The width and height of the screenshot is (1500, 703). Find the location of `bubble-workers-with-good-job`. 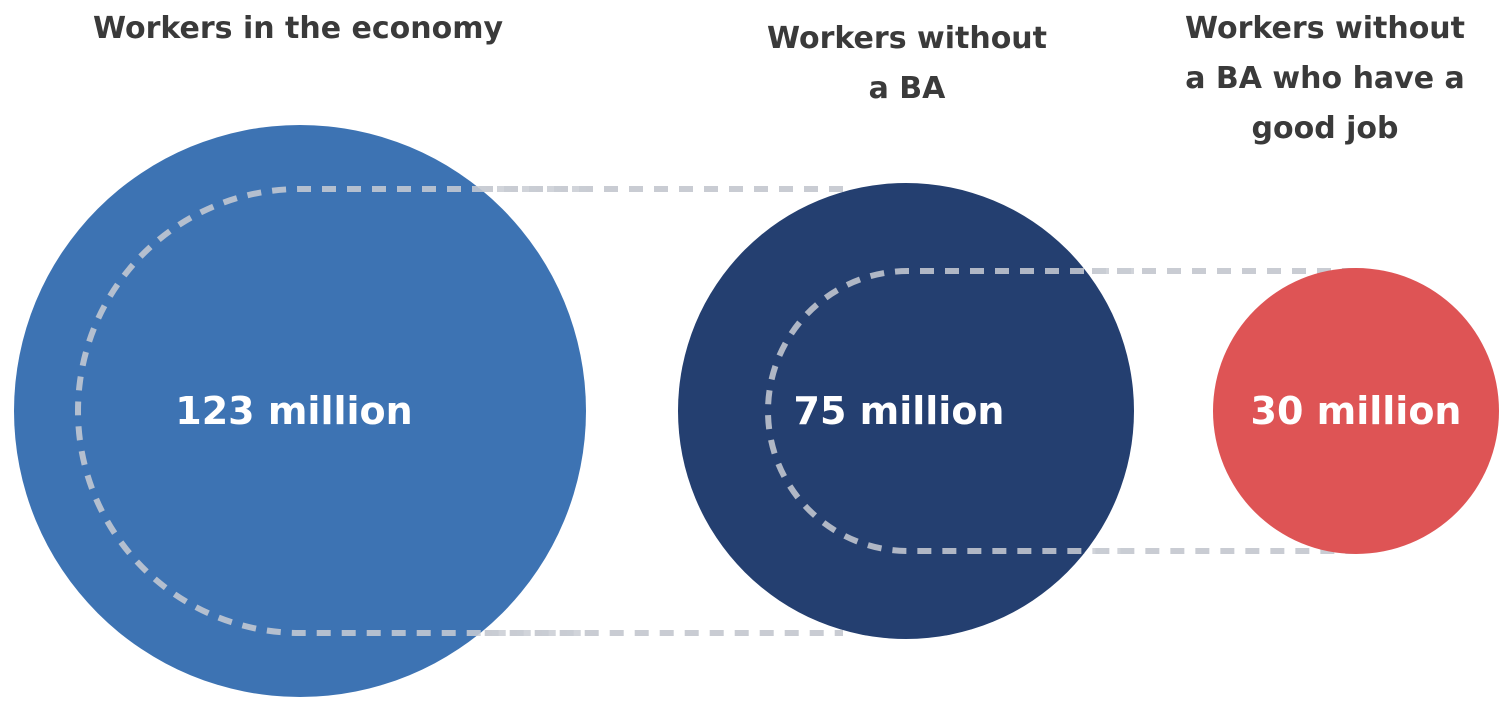

bubble-workers-with-good-job is located at coordinates (1356, 411).